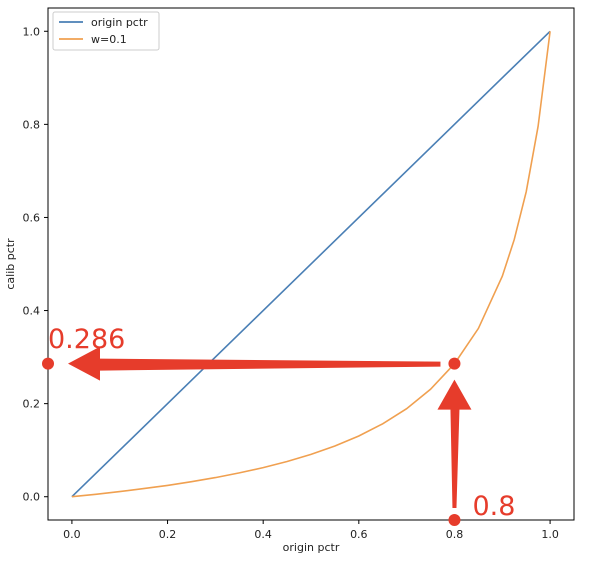 Image resolution: width=600 pixels, height=561 pixels. I want to click on y-axis-label: calib pctr, so click(10, 264).